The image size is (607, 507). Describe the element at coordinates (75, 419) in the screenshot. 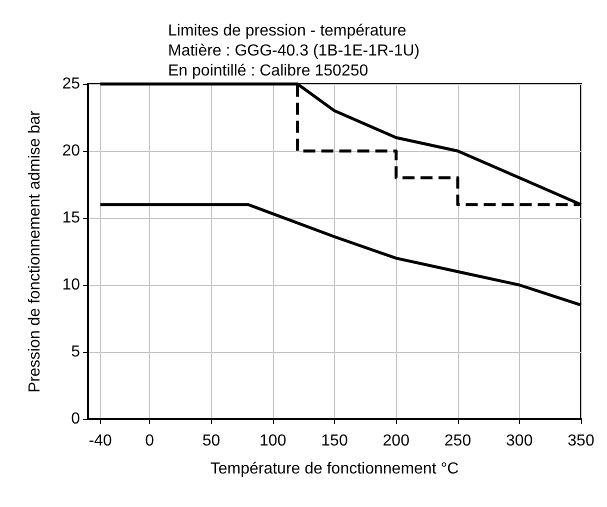

I see `y-tick-label: 0` at that location.